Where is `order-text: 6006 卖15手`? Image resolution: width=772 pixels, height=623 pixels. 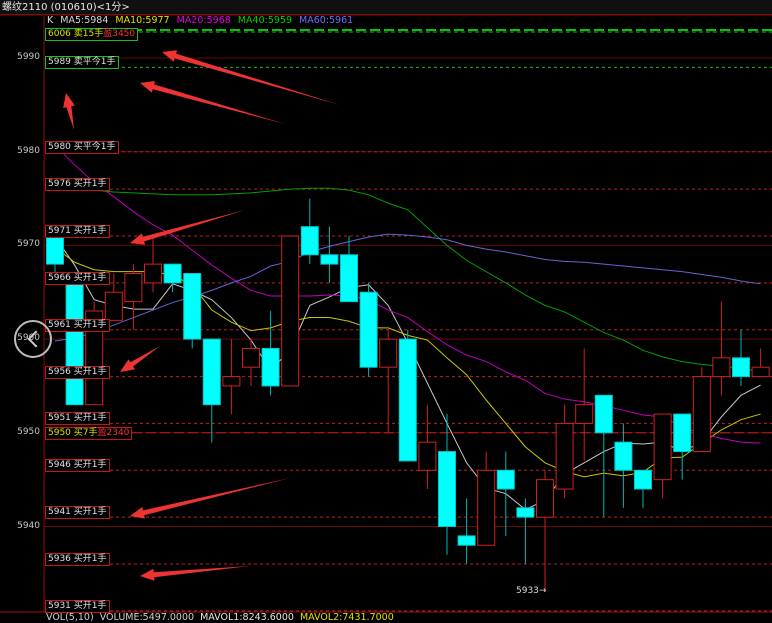 order-text: 6006 卖15手 is located at coordinates (76, 34).